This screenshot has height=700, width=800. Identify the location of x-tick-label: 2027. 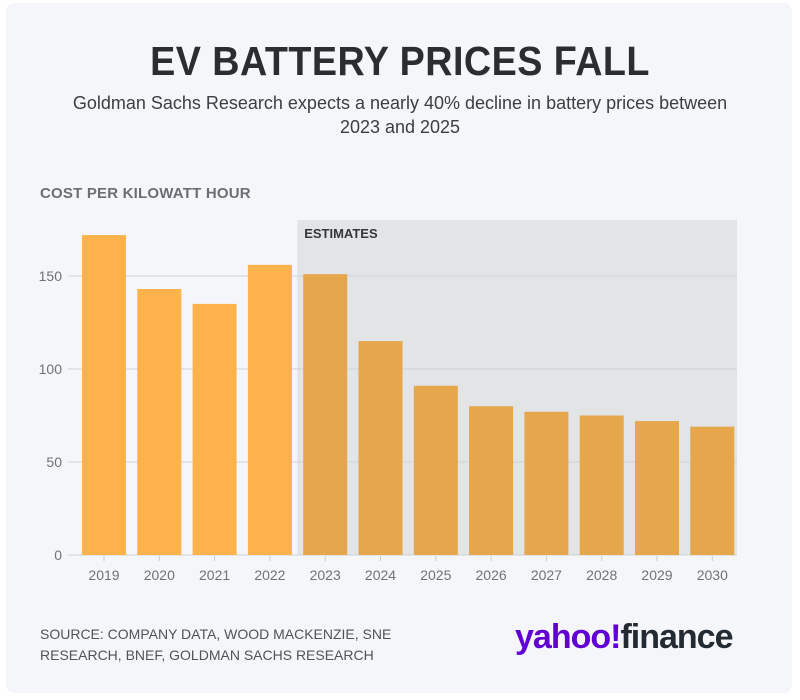
(546, 575).